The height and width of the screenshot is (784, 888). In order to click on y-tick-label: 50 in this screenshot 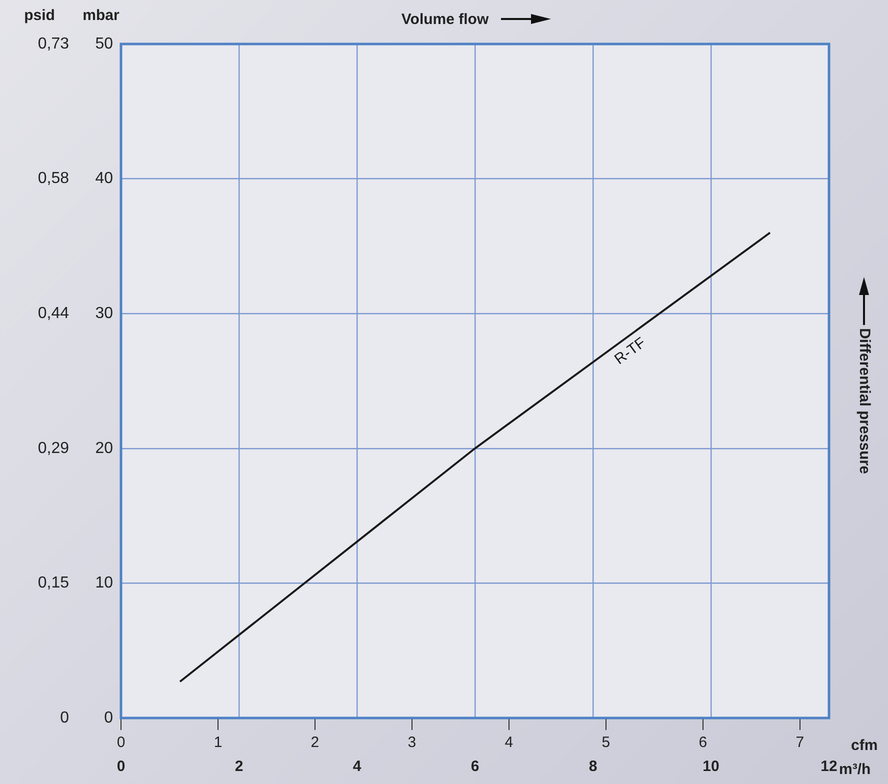, I will do `click(104, 43)`.